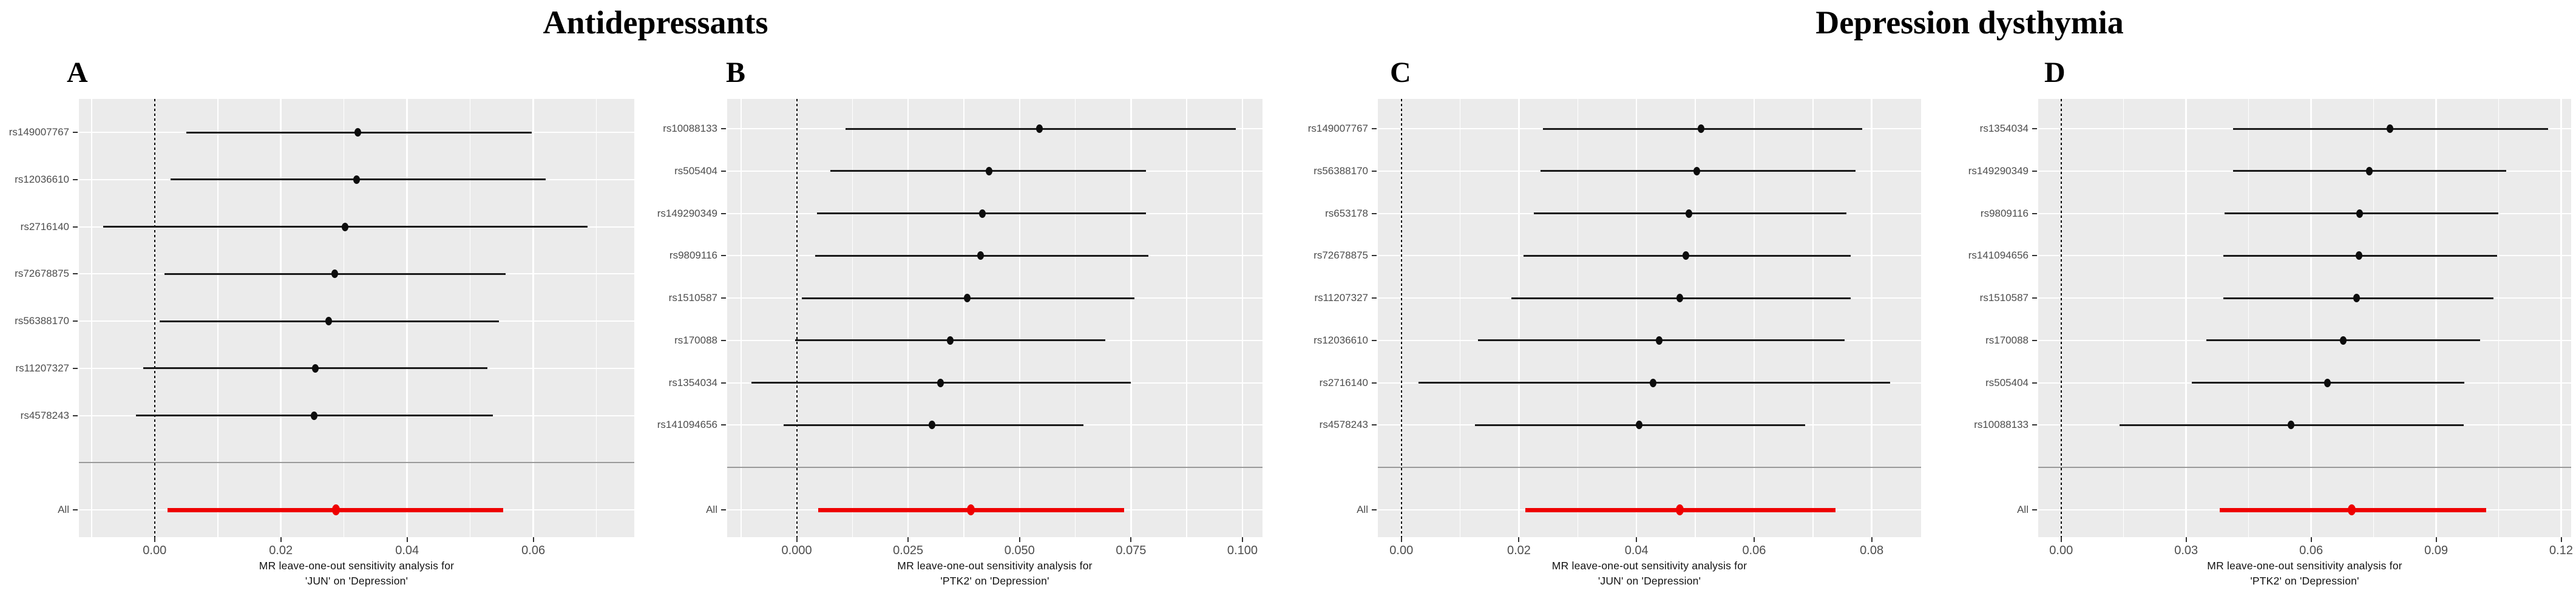 The width and height of the screenshot is (2576, 593). Describe the element at coordinates (42, 274) in the screenshot. I see `snp-label: rs72678875` at that location.